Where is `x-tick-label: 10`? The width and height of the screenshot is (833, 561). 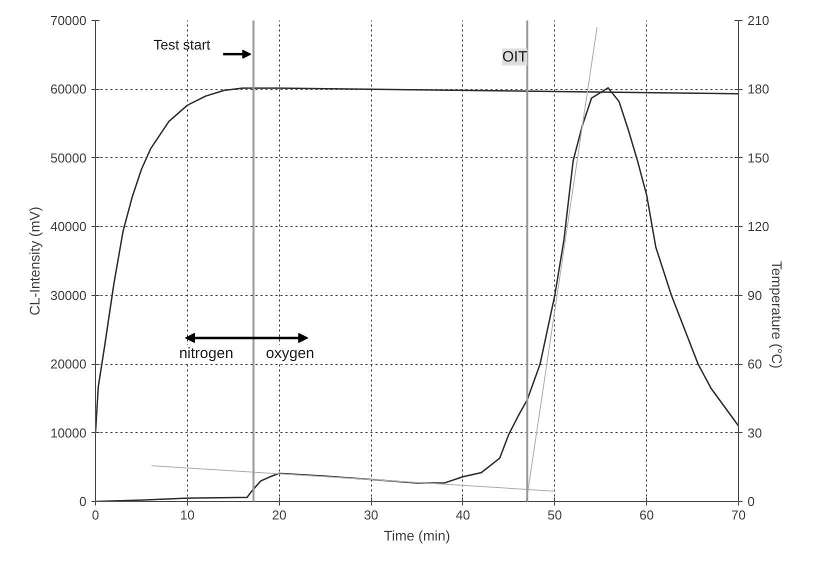
x-tick-label: 10 is located at coordinates (187, 515).